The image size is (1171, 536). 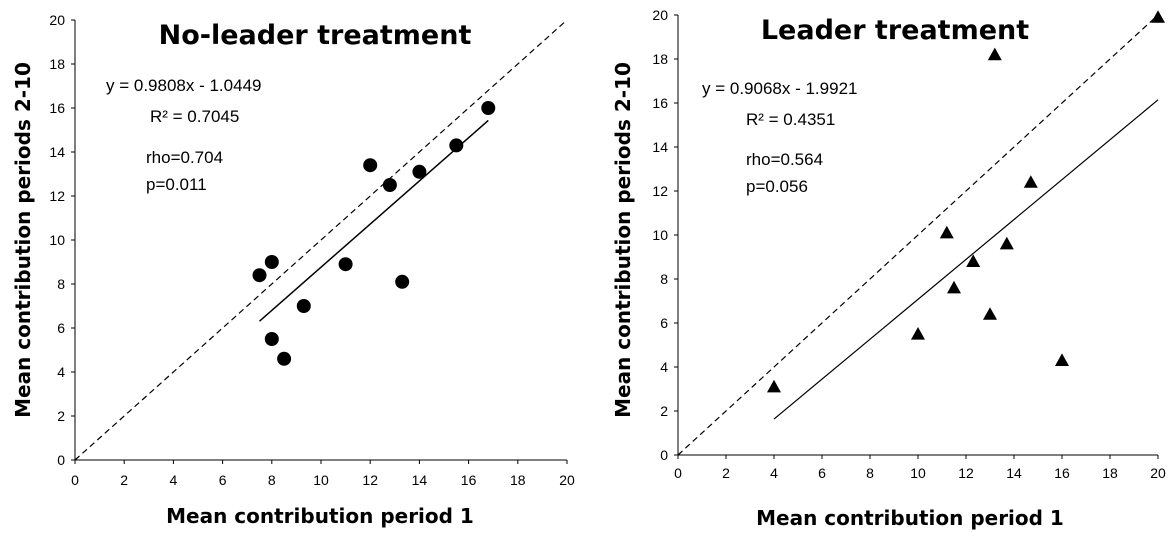 I want to click on chart-no-leader-x-tick-label: 20, so click(x=567, y=480).